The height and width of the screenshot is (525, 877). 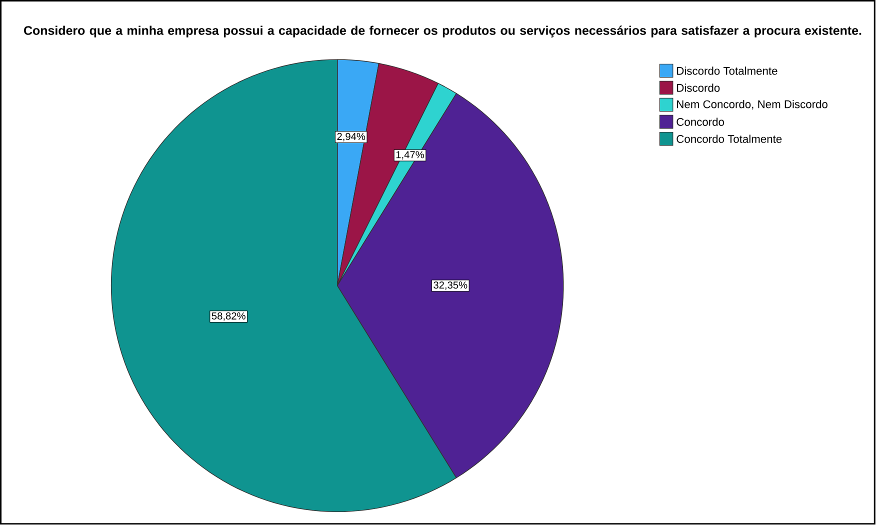 I want to click on data-label: 1,47%, so click(x=410, y=155).